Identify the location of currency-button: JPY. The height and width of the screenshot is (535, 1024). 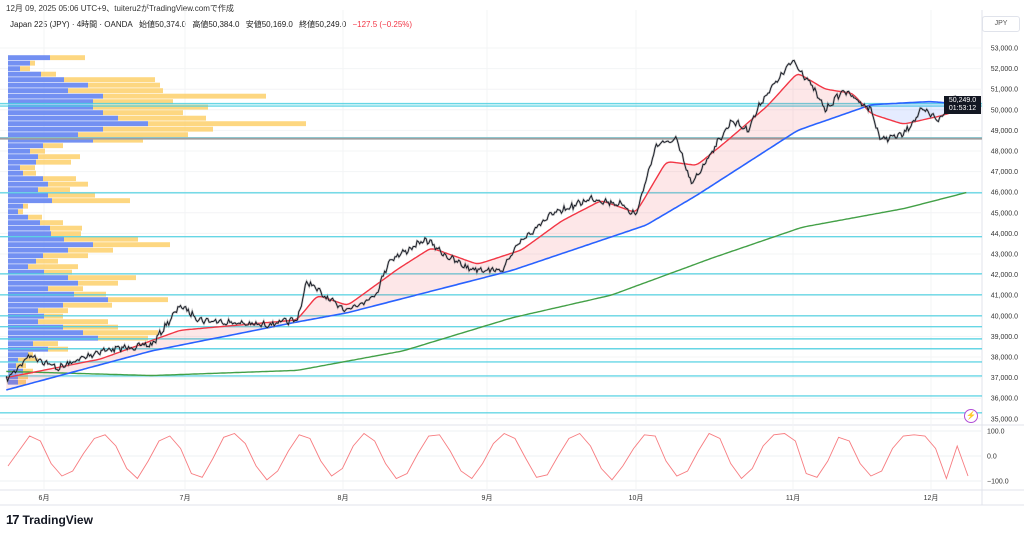
(1001, 24).